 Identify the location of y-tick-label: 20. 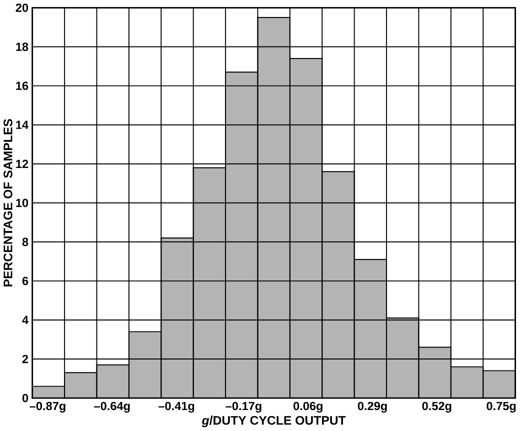
(22, 8).